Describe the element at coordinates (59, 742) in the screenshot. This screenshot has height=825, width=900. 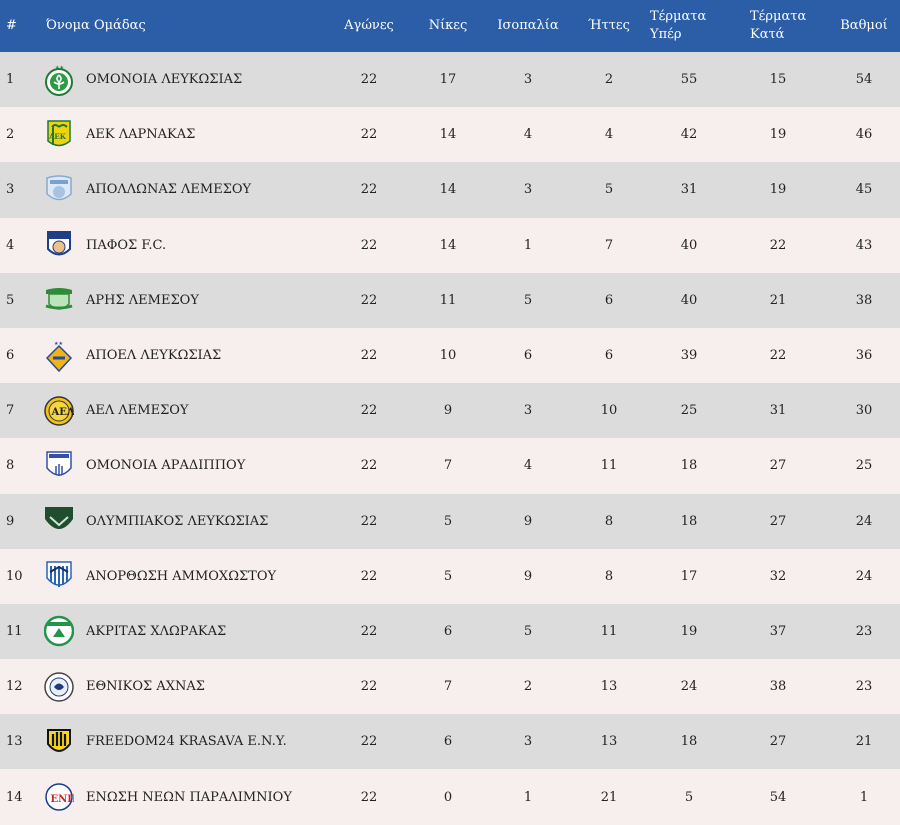
I see `krasava-crest-icon` at that location.